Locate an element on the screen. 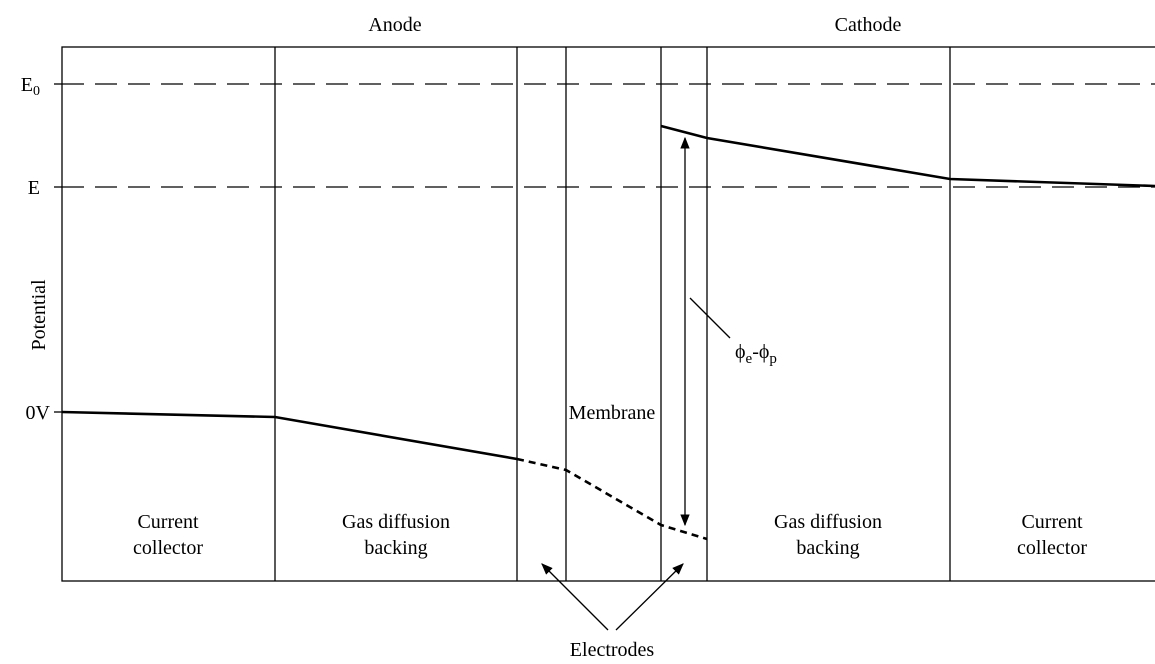  anode-label: Anode is located at coordinates (394, 25).